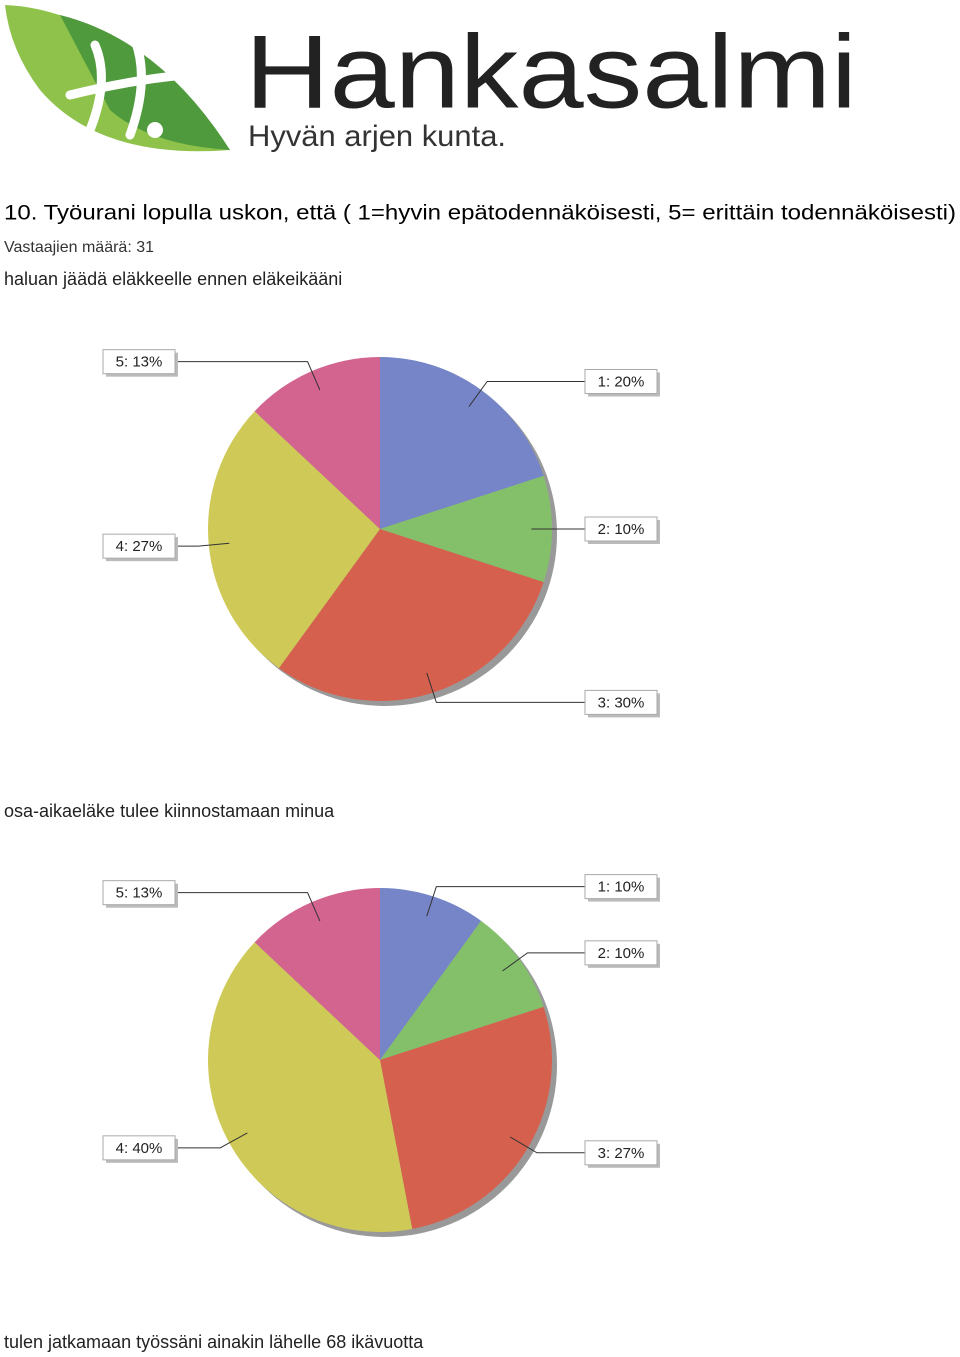  What do you see at coordinates (551, 72) in the screenshot?
I see `logo-name: Hankasalmi` at bounding box center [551, 72].